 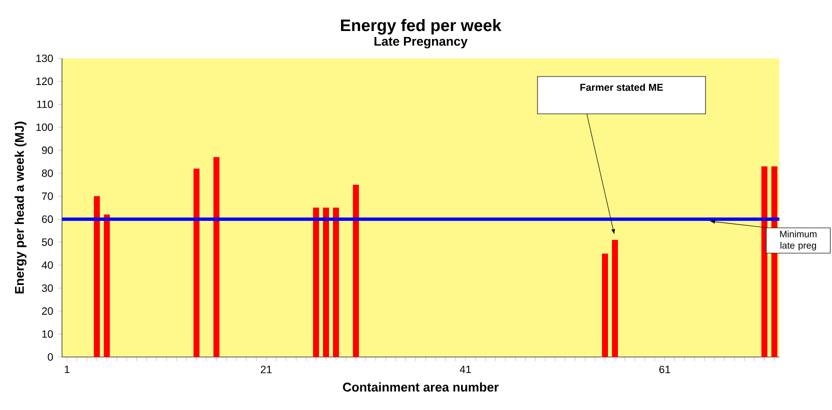 I want to click on x-tick-label: 61, so click(x=664, y=370).